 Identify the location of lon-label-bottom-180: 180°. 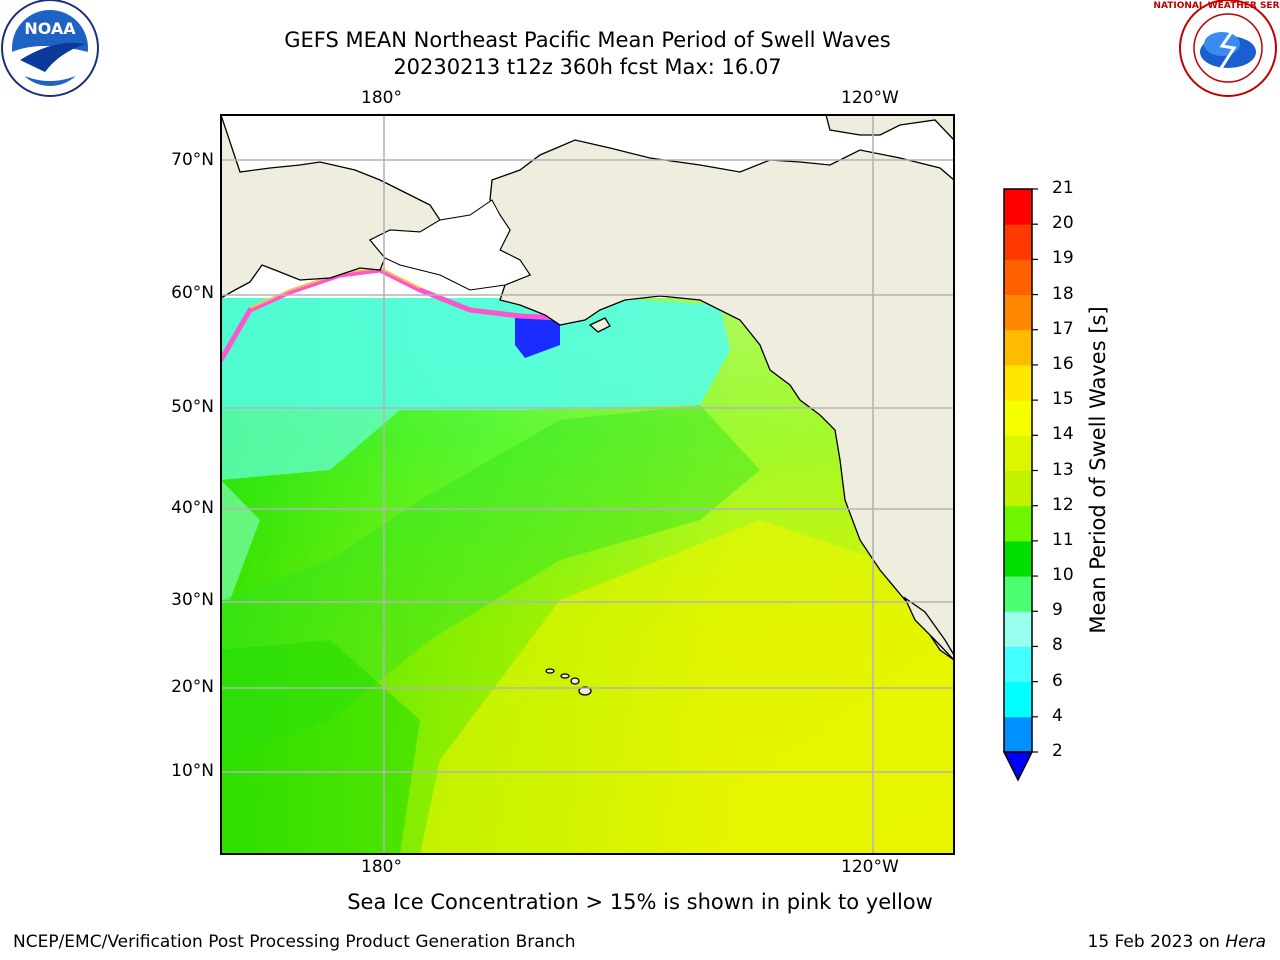
(381, 867).